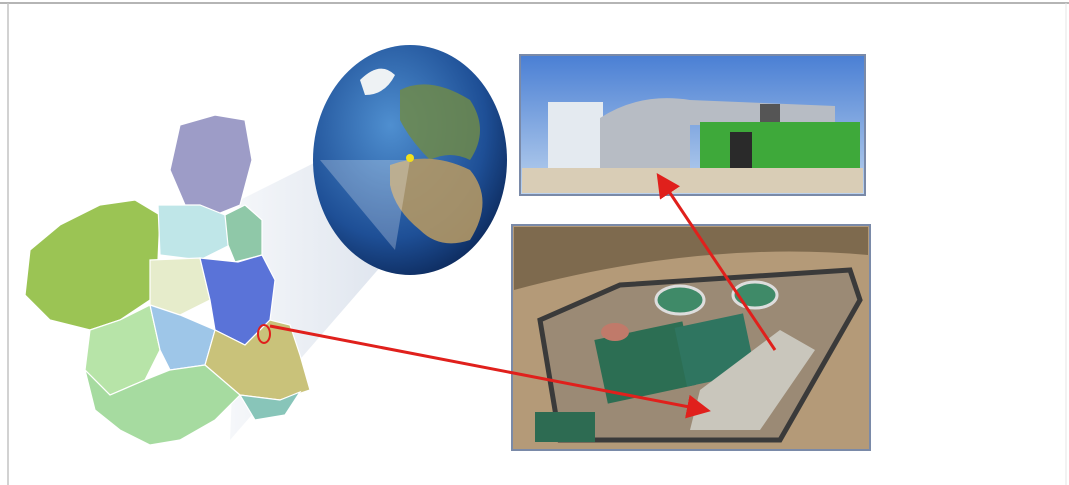 This screenshot has height=485, width=1069. What do you see at coordinates (410, 158) in the screenshot?
I see `globe-marker` at bounding box center [410, 158].